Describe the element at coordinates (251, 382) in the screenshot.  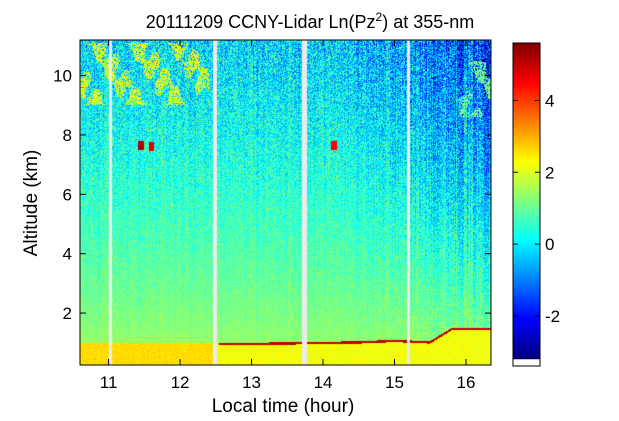
I see `x-tick-label: 13` at that location.